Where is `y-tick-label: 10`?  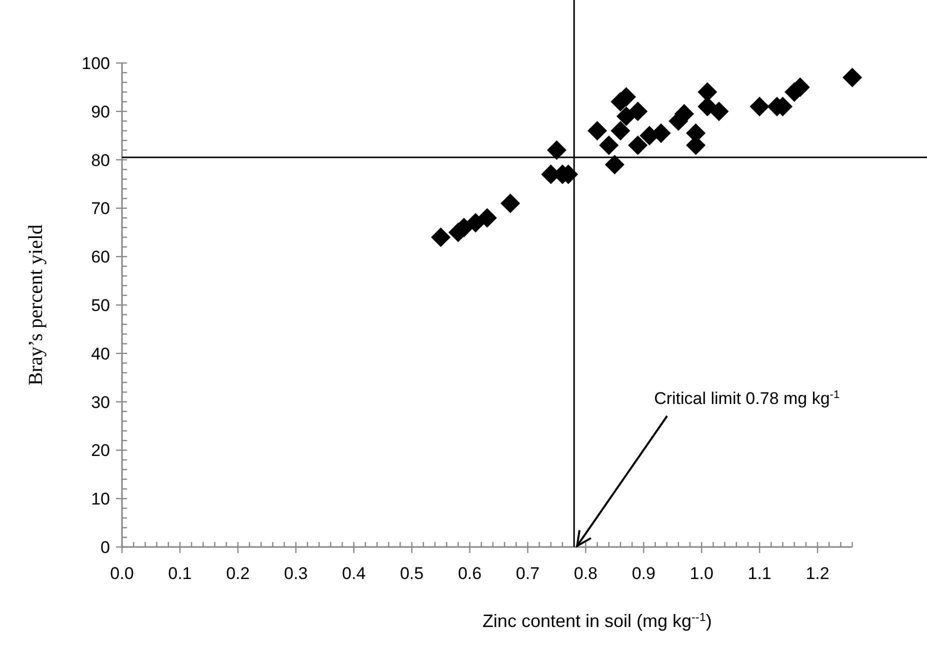
y-tick-label: 10 is located at coordinates (100, 499).